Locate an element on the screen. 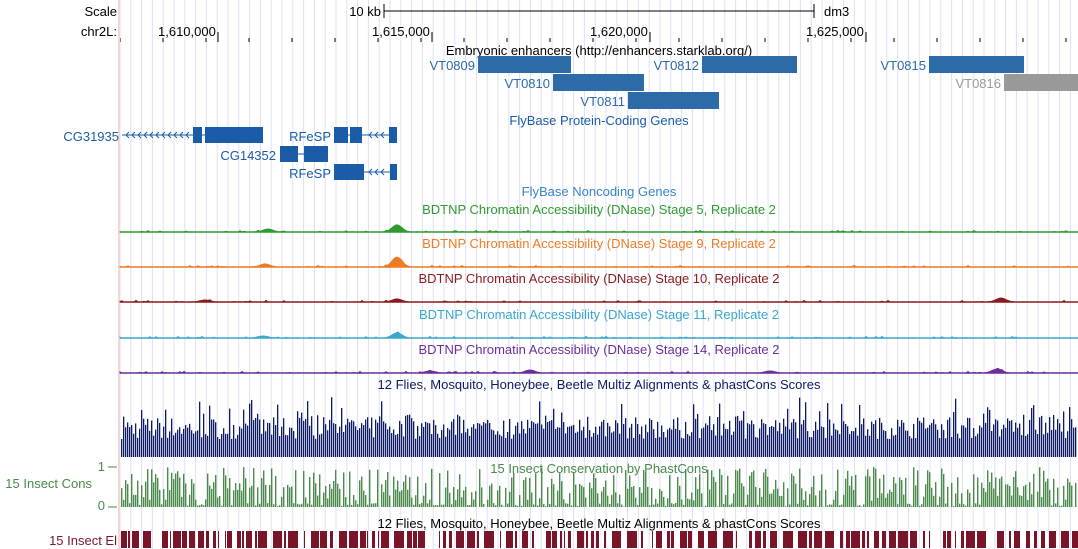 The image size is (1078, 549). enhancer-feature-vt0809 is located at coordinates (524, 64).